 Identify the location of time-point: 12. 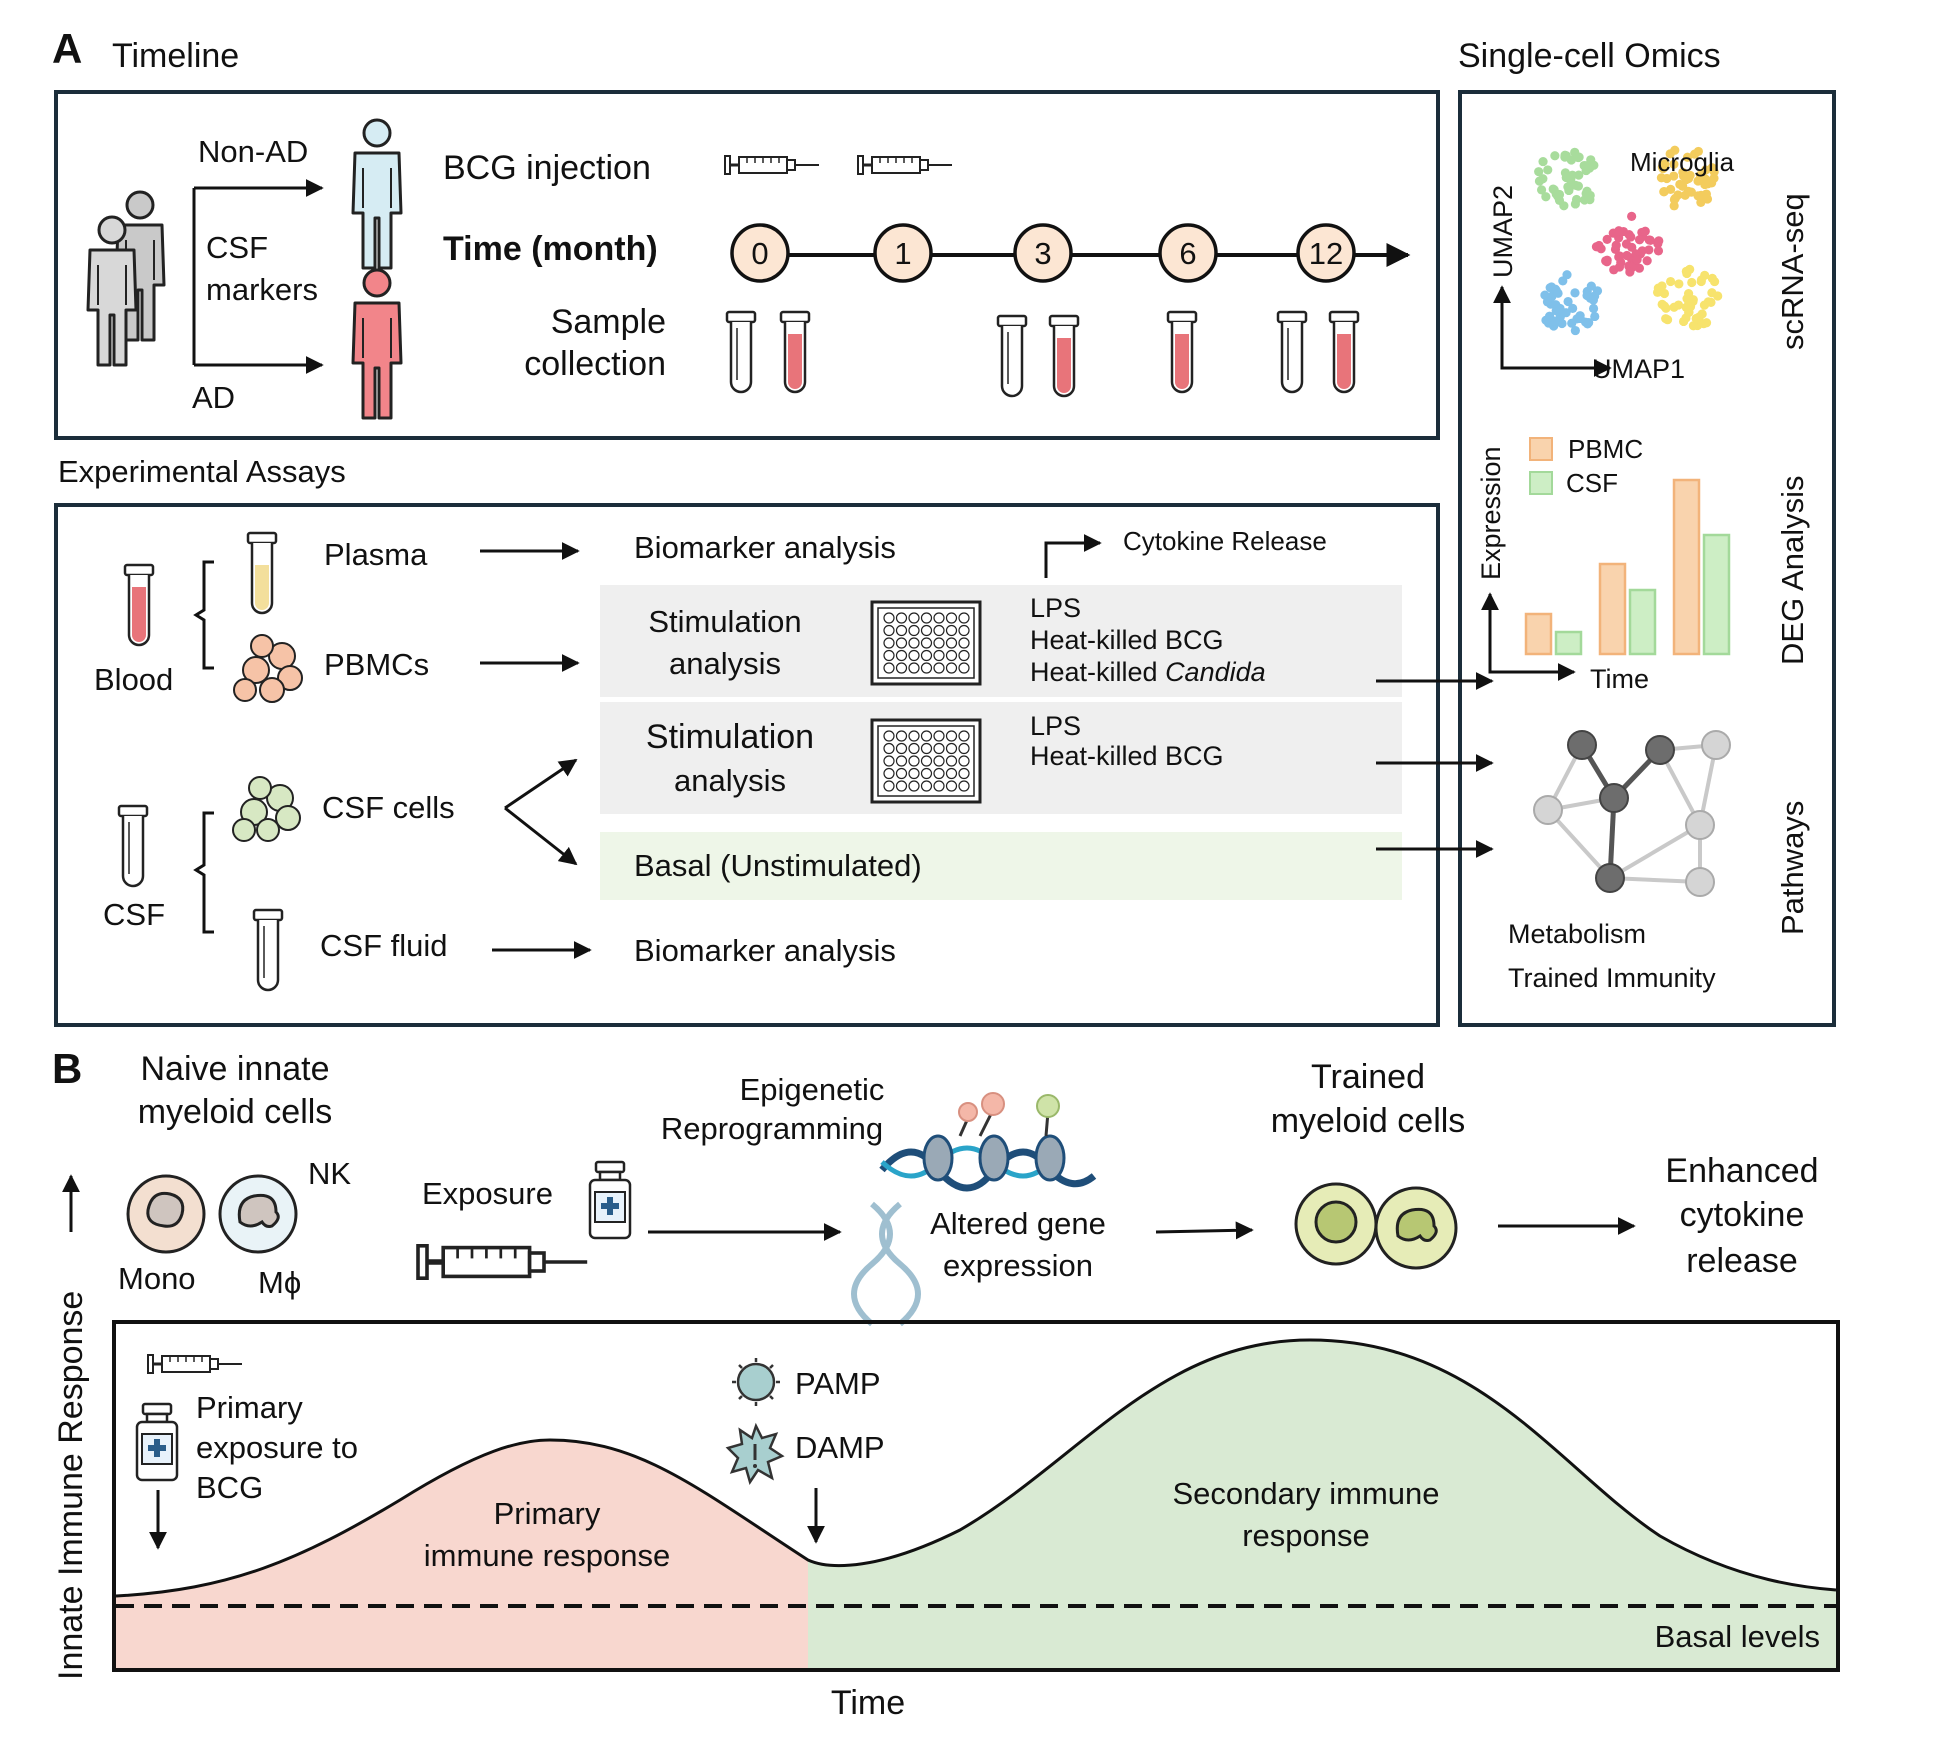
(1326, 253).